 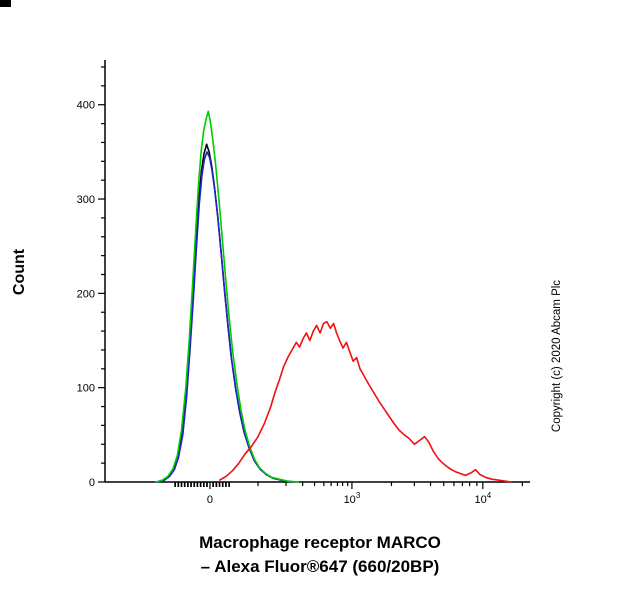 I want to click on curve-green, so click(x=227, y=296).